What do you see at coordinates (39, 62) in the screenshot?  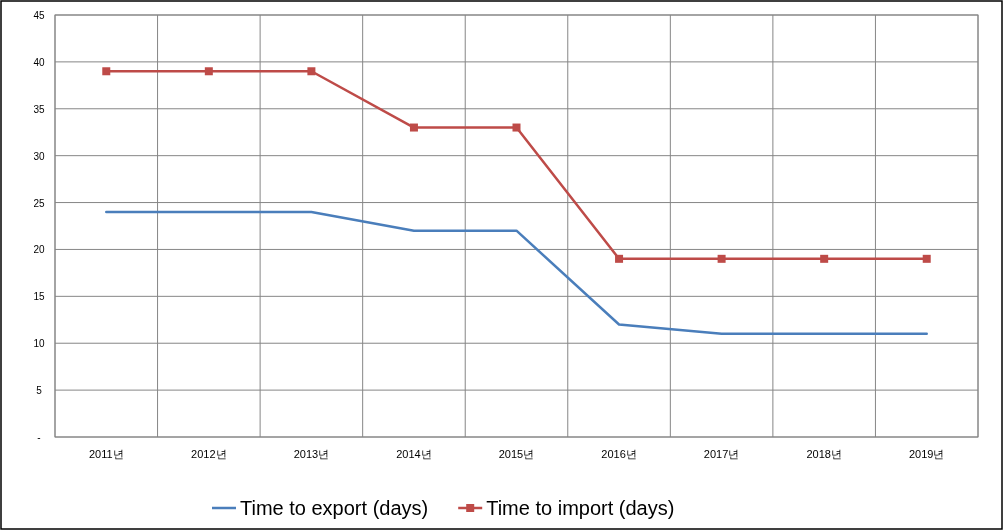 I see `y-tick-label: 40` at bounding box center [39, 62].